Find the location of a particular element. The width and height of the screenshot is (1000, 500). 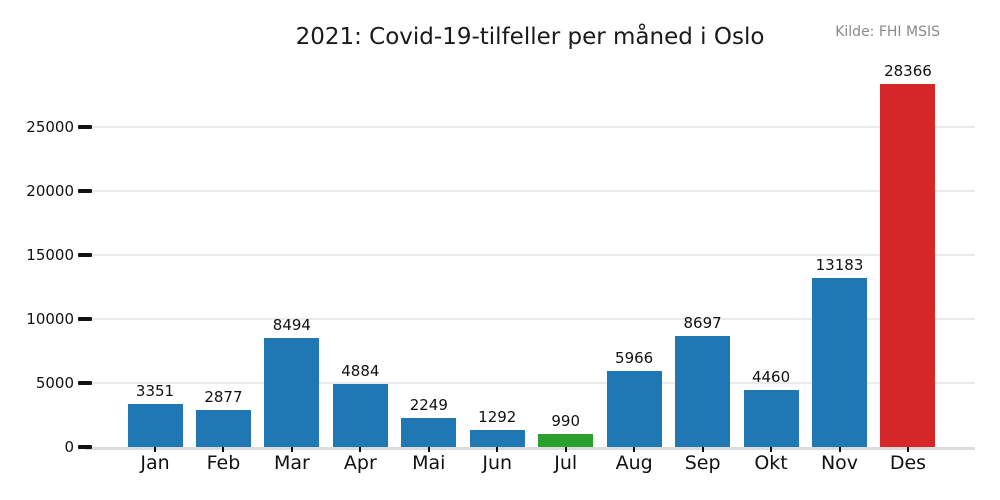

bar-value-label: 2877 is located at coordinates (223, 397).